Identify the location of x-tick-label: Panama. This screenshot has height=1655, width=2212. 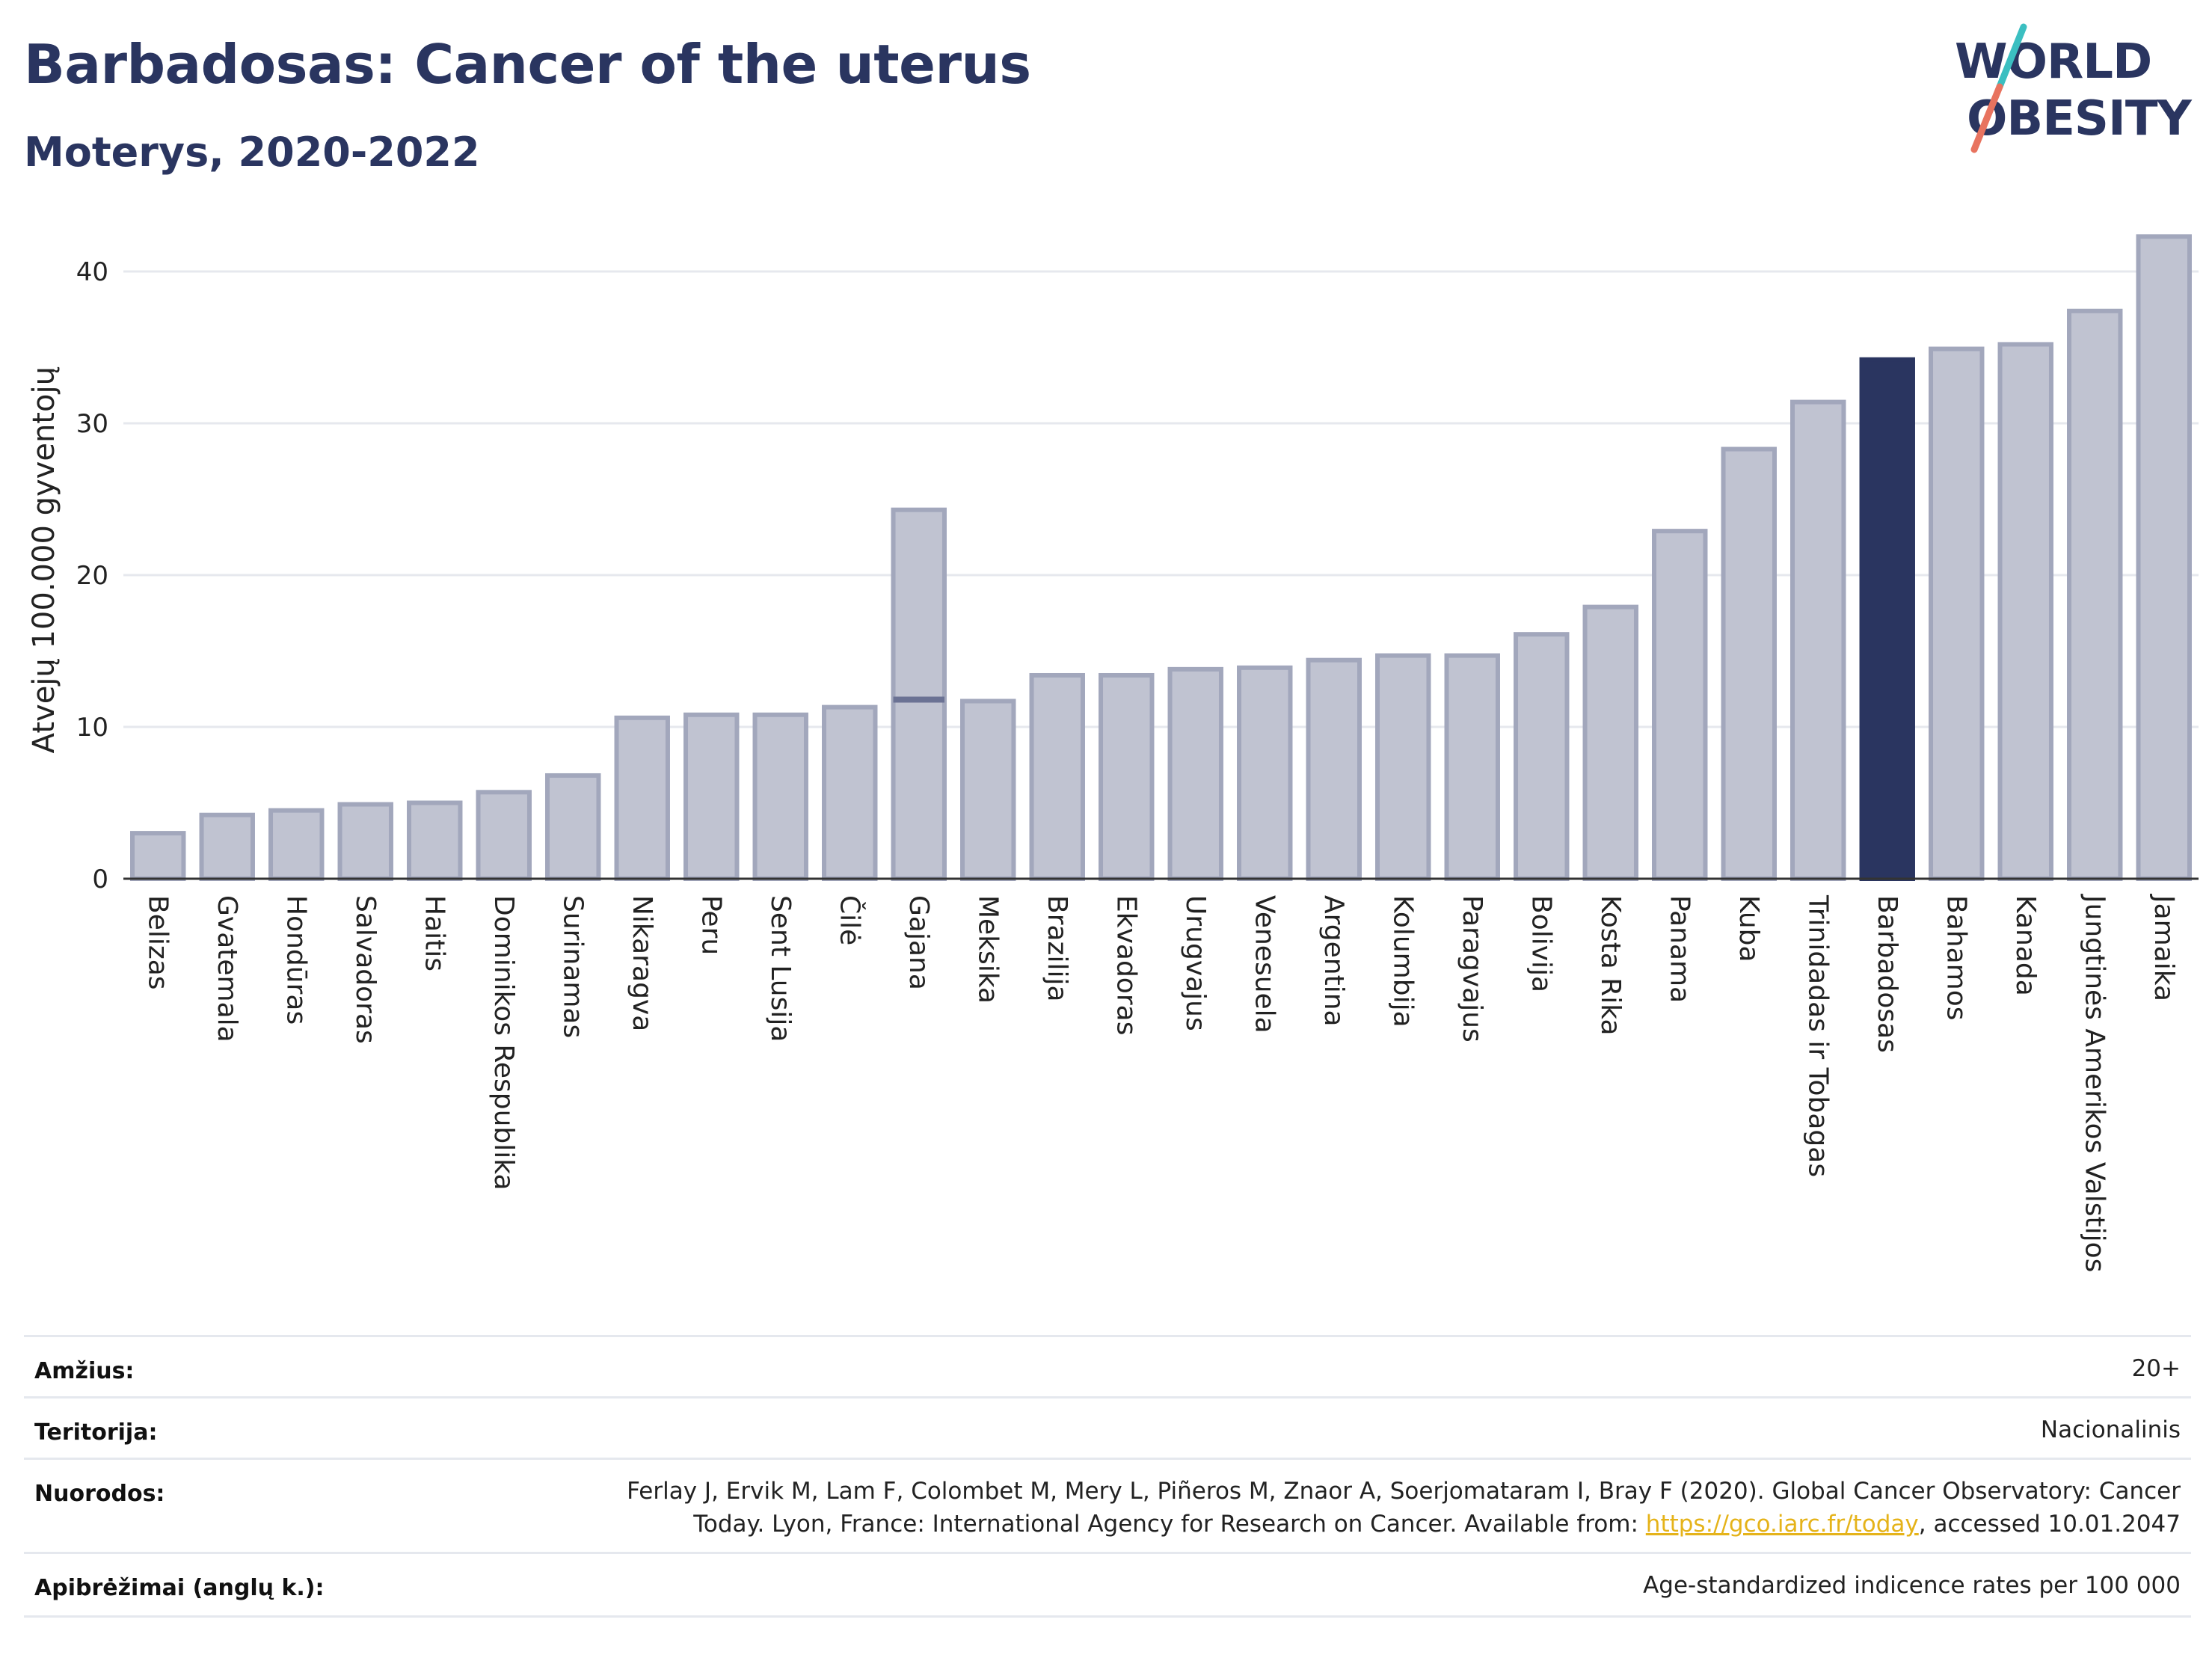
(1679, 949).